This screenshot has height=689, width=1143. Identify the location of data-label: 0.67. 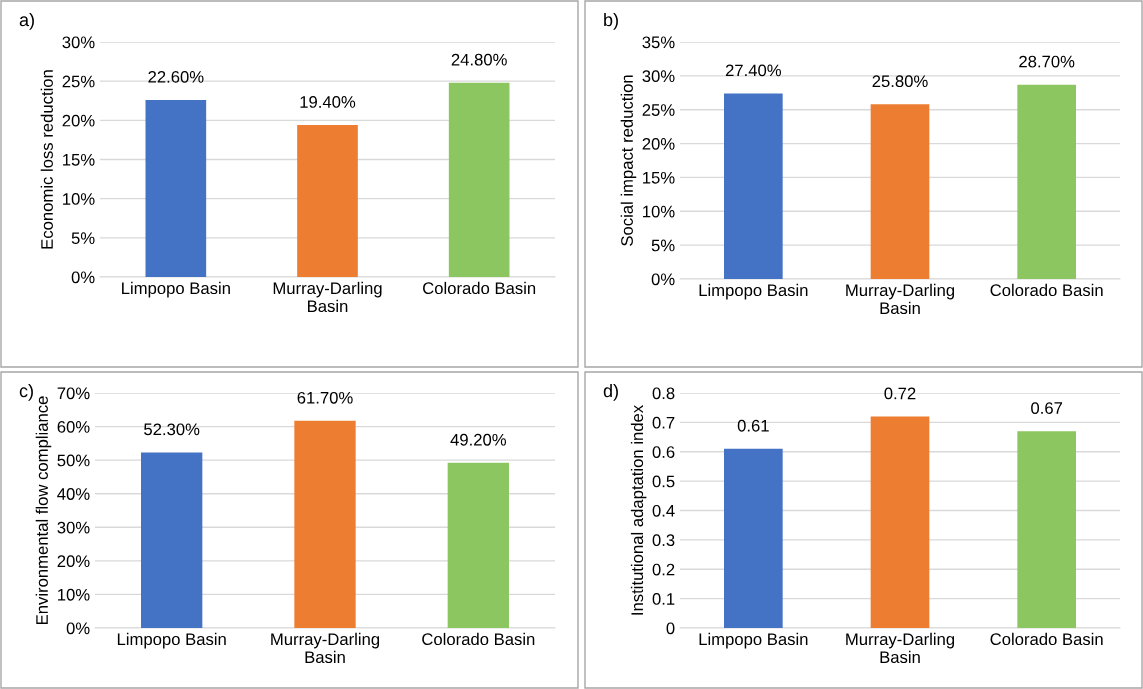
(1047, 408).